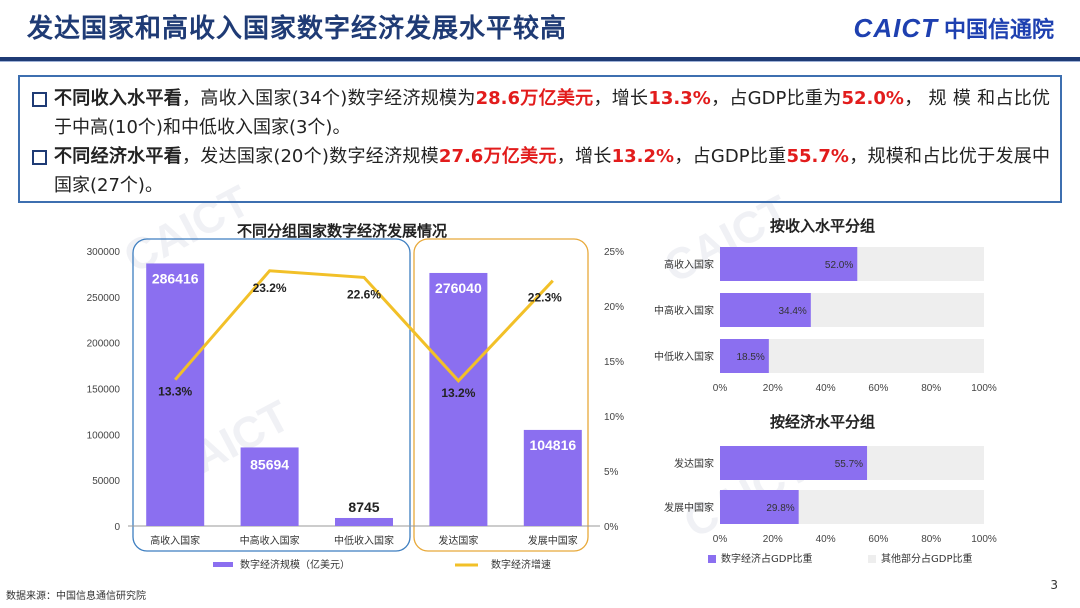  What do you see at coordinates (458, 393) in the screenshot?
I see `line-value-label: 13.2%` at bounding box center [458, 393].